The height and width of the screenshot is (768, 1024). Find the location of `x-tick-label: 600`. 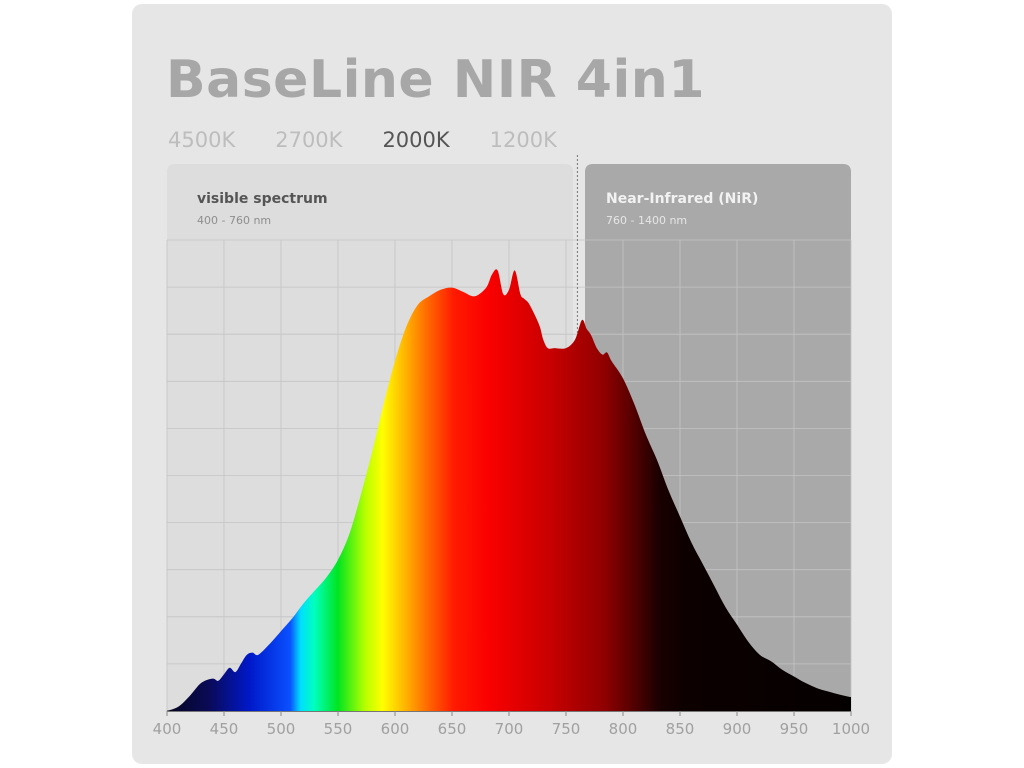

x-tick-label: 600 is located at coordinates (395, 729).